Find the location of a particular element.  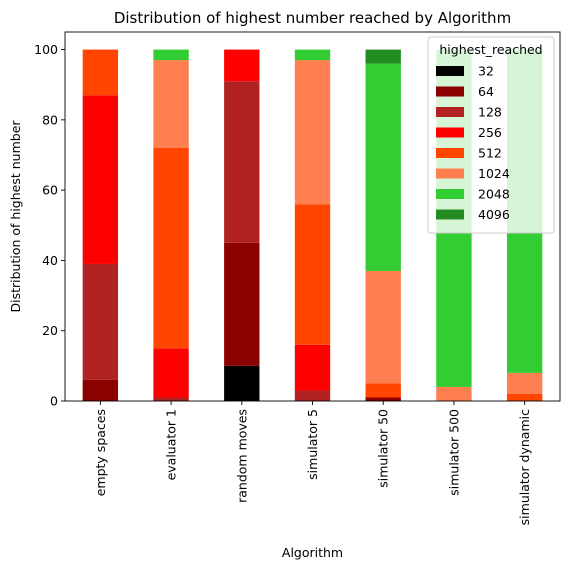

legend-label-128: 128 is located at coordinates (490, 112).